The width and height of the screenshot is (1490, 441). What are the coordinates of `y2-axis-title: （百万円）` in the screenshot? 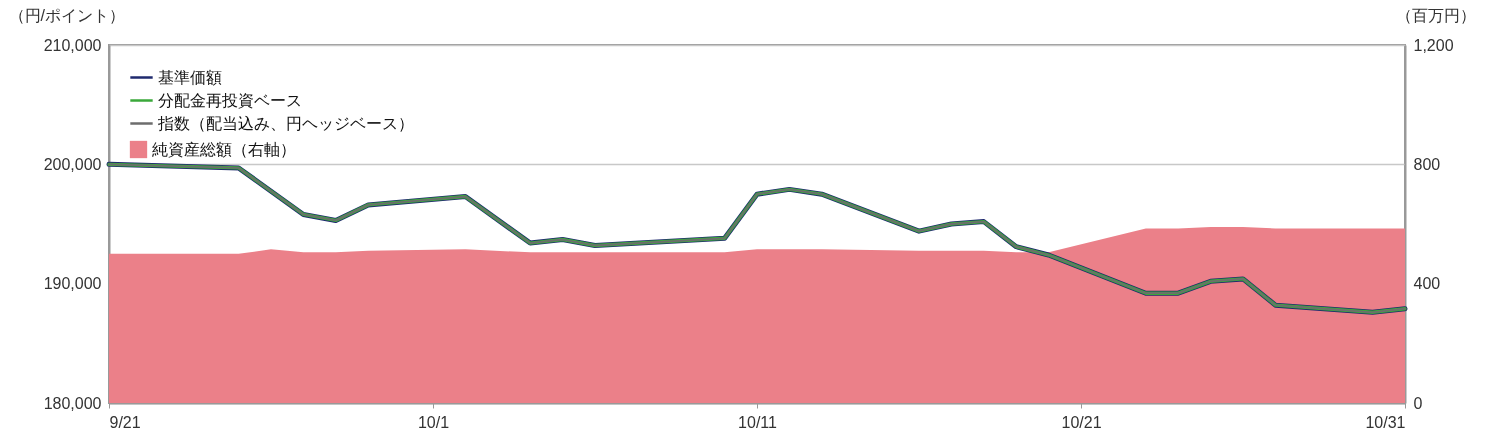 It's located at (1435, 15).